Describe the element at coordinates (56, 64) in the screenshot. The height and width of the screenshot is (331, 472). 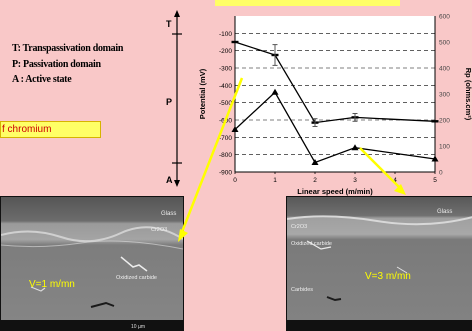
I see `legend-passivation: P: Passivation domain` at that location.